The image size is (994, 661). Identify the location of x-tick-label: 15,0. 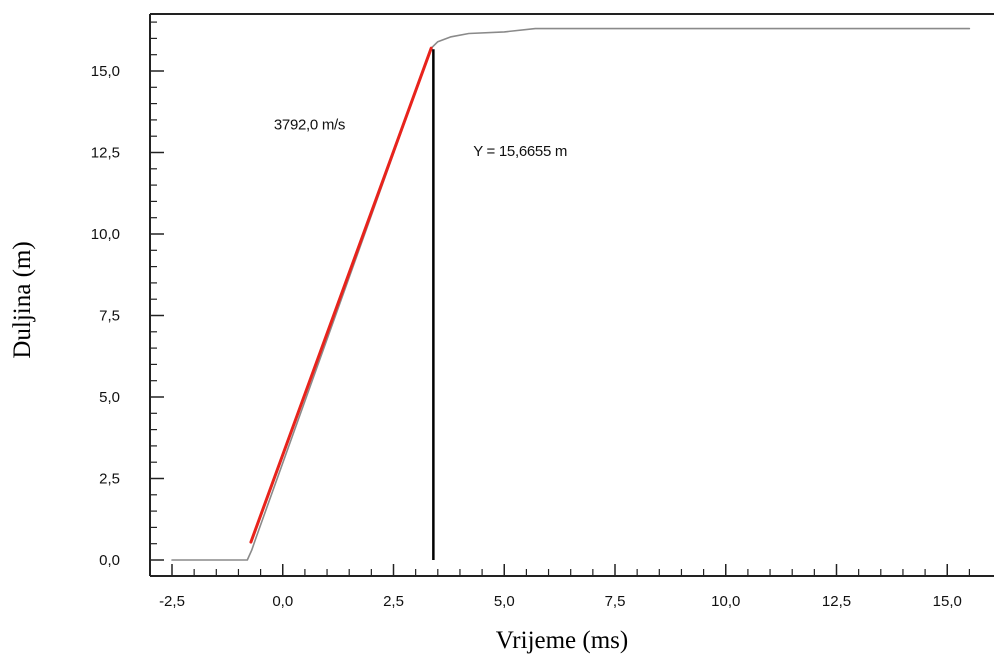
(947, 601).